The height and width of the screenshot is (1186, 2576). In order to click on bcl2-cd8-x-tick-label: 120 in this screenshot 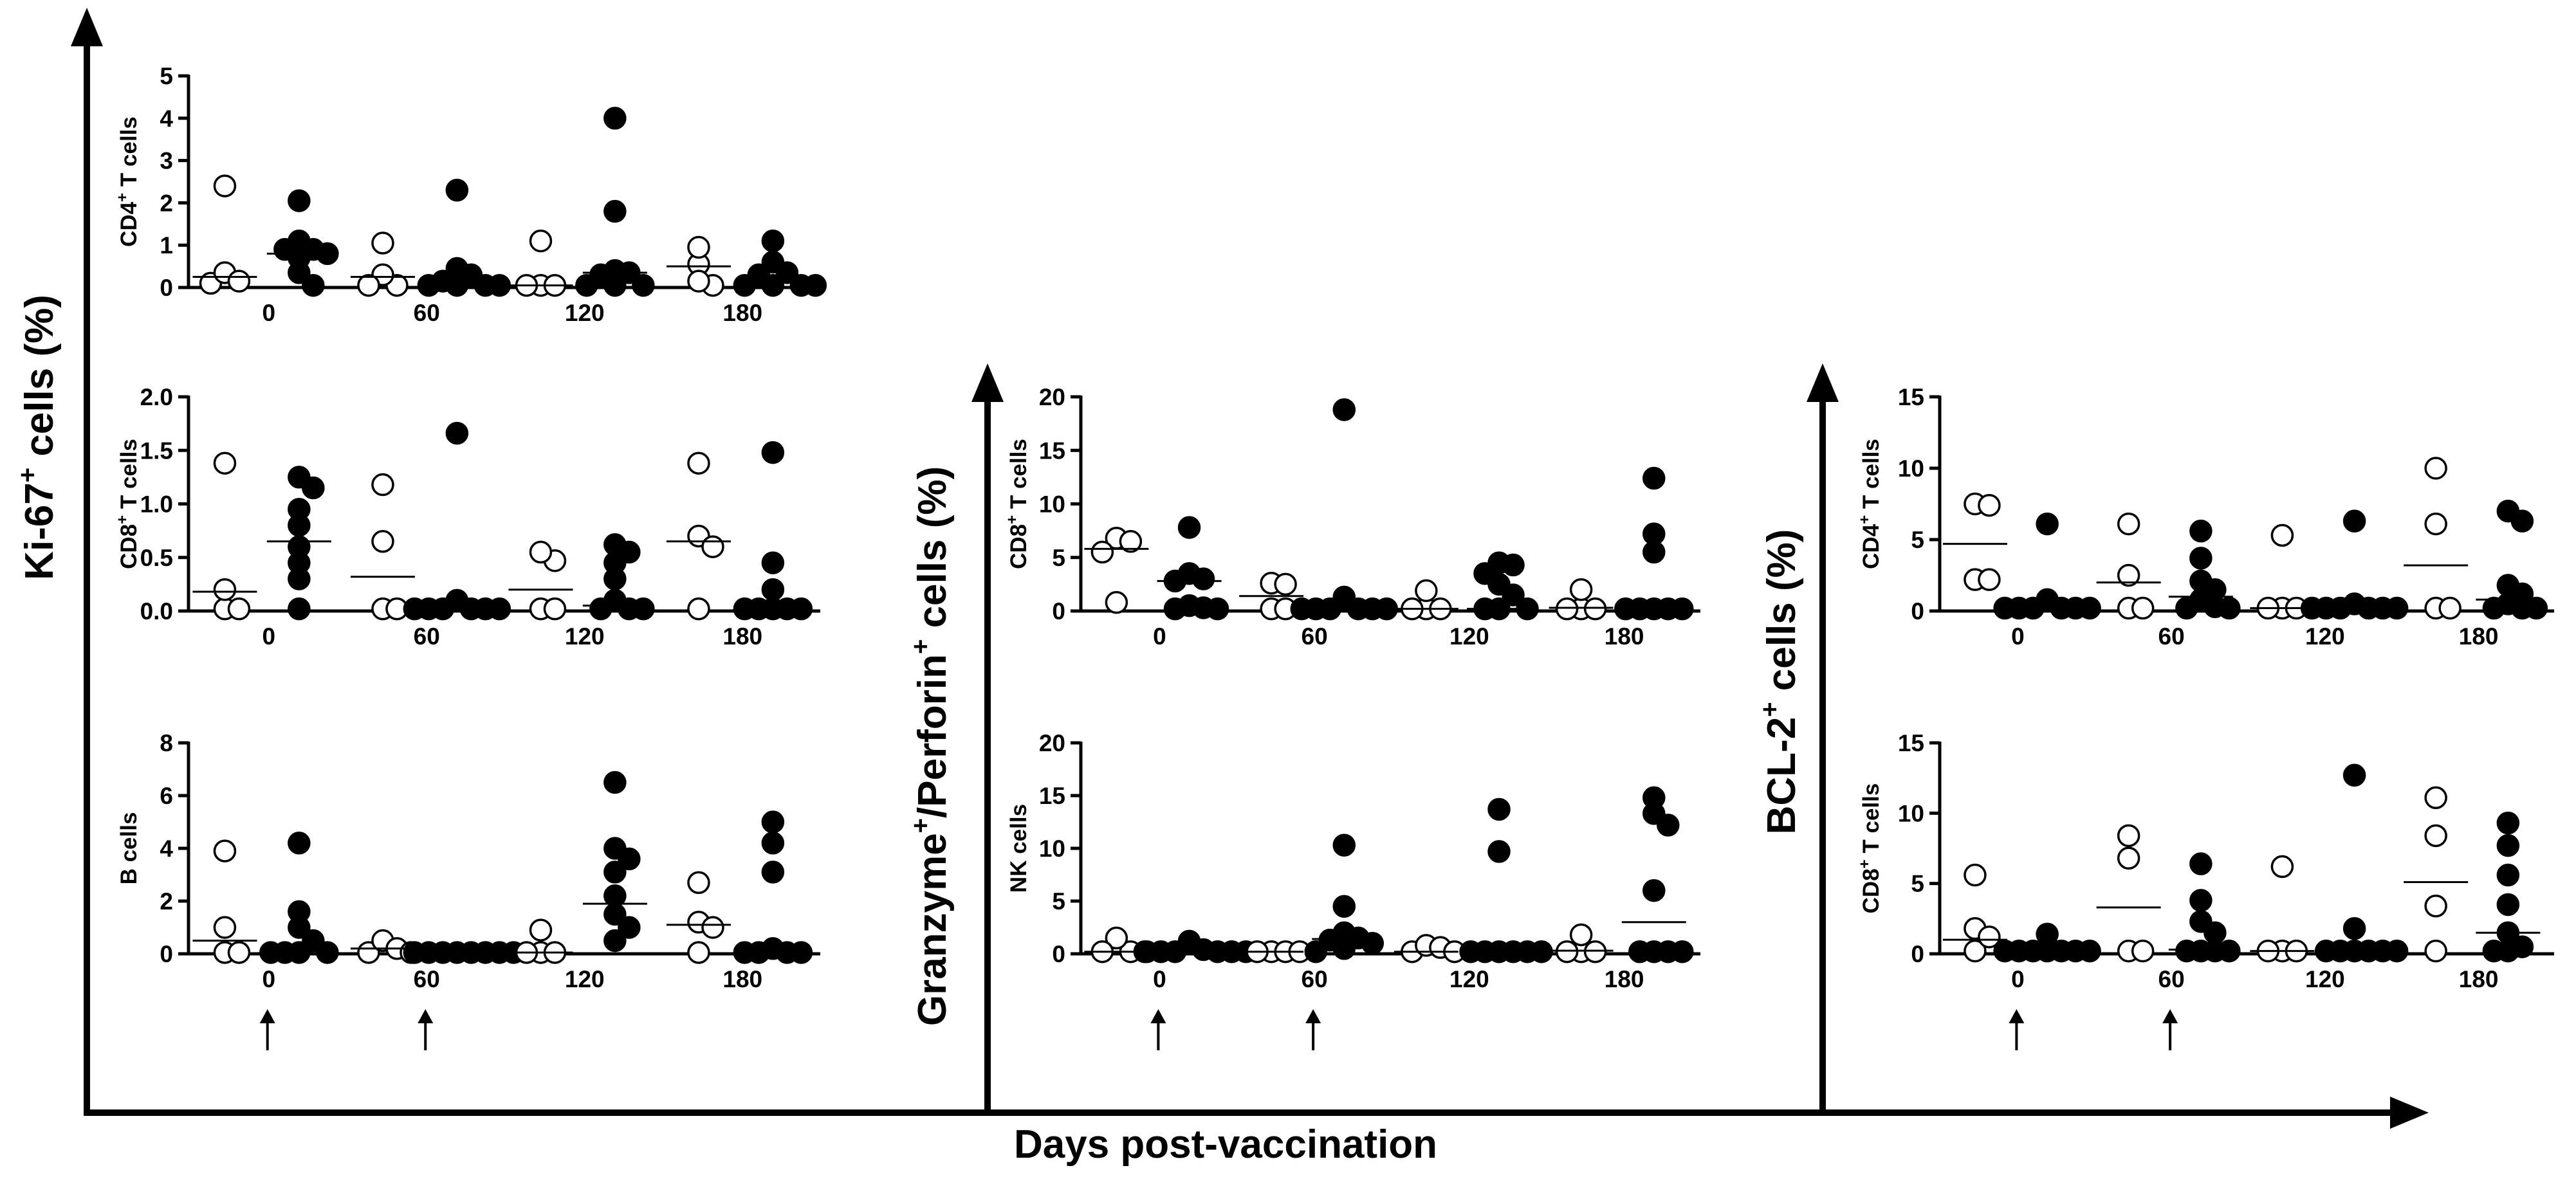, I will do `click(2325, 979)`.